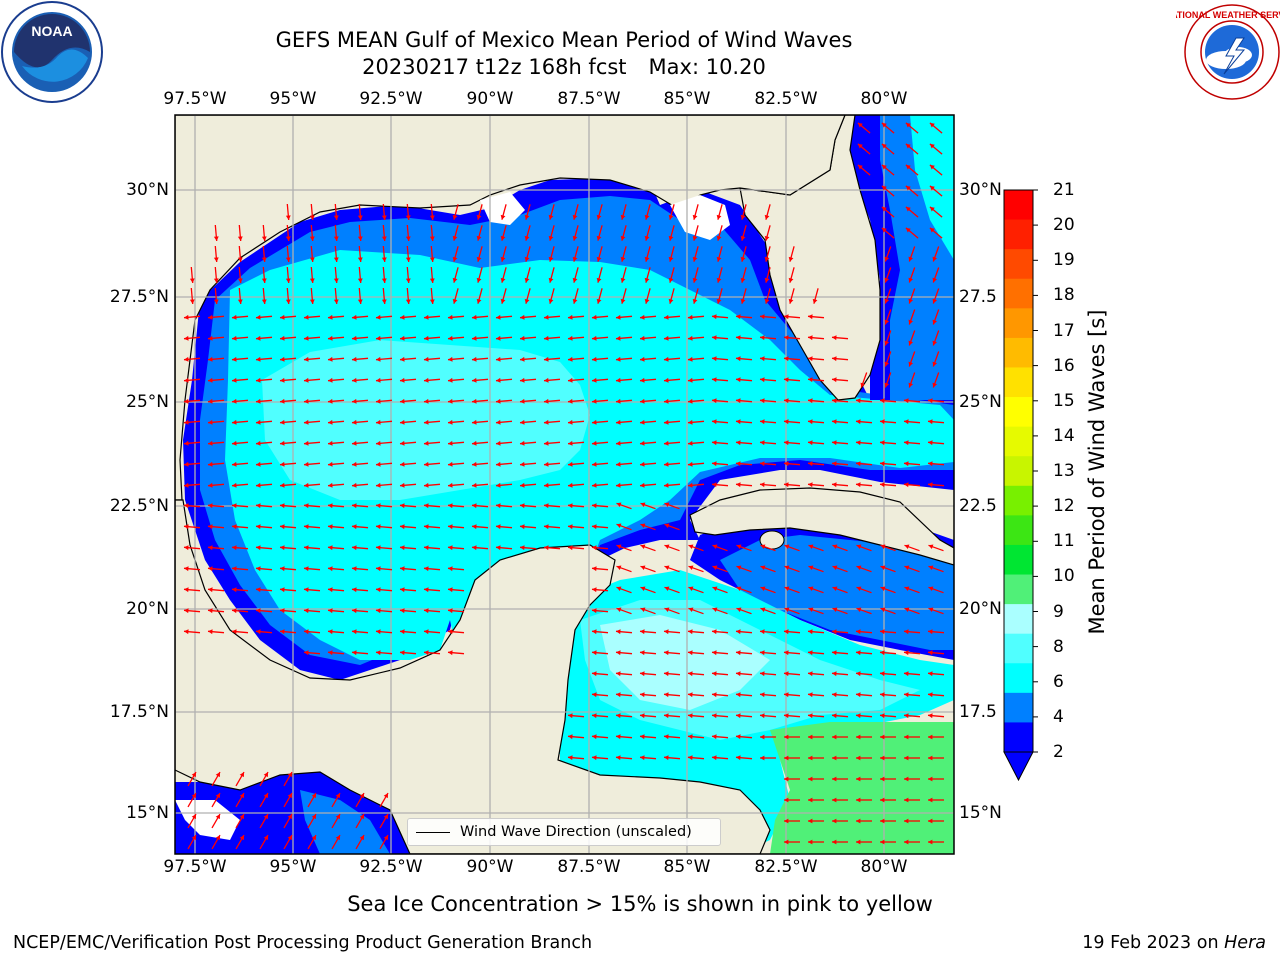  I want to click on map-legend: Wind Wave Direction (unscaled), so click(564, 832).